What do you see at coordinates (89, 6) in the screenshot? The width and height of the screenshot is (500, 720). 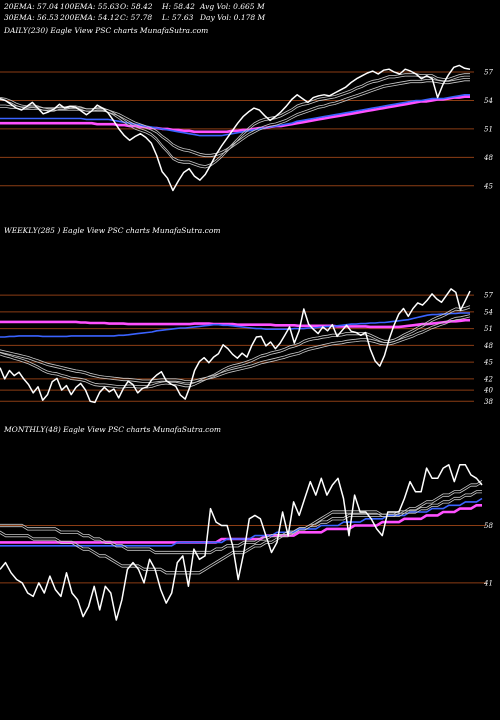 I see `header-ema100: 100EMA: 55.63` at bounding box center [89, 6].